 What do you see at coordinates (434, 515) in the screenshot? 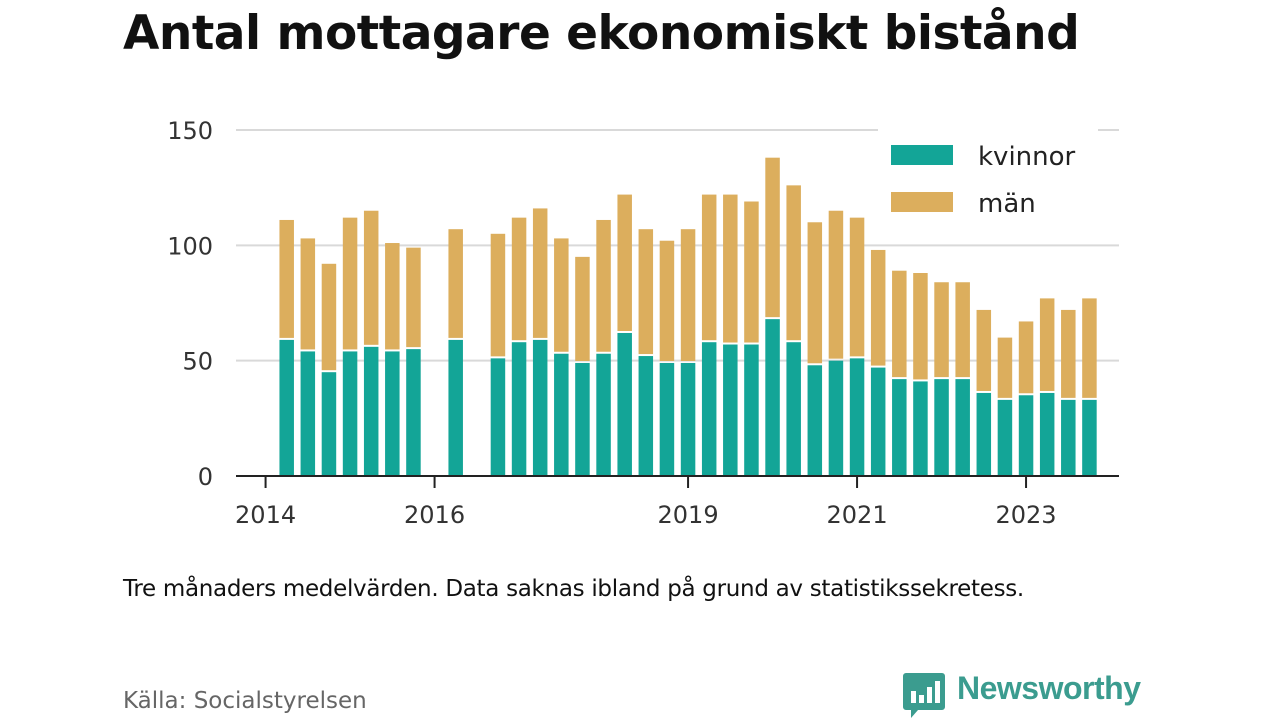
I see `x-tick-label: 2016` at bounding box center [434, 515].